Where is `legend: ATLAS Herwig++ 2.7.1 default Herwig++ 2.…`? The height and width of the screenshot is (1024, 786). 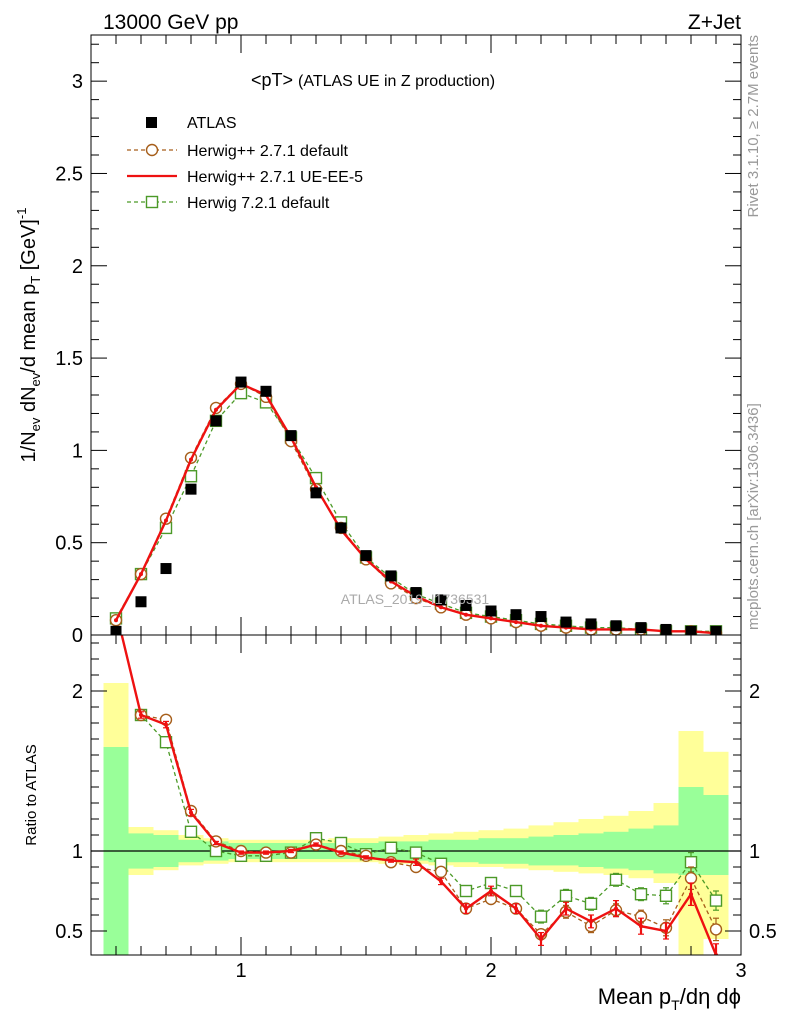 legend: ATLAS Herwig++ 2.7.1 default Herwig++ 2.… is located at coordinates (245, 163).